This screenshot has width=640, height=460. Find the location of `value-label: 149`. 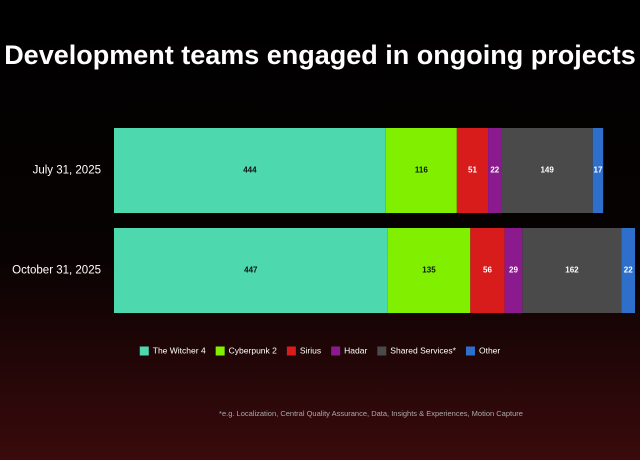

value-label: 149 is located at coordinates (547, 170).